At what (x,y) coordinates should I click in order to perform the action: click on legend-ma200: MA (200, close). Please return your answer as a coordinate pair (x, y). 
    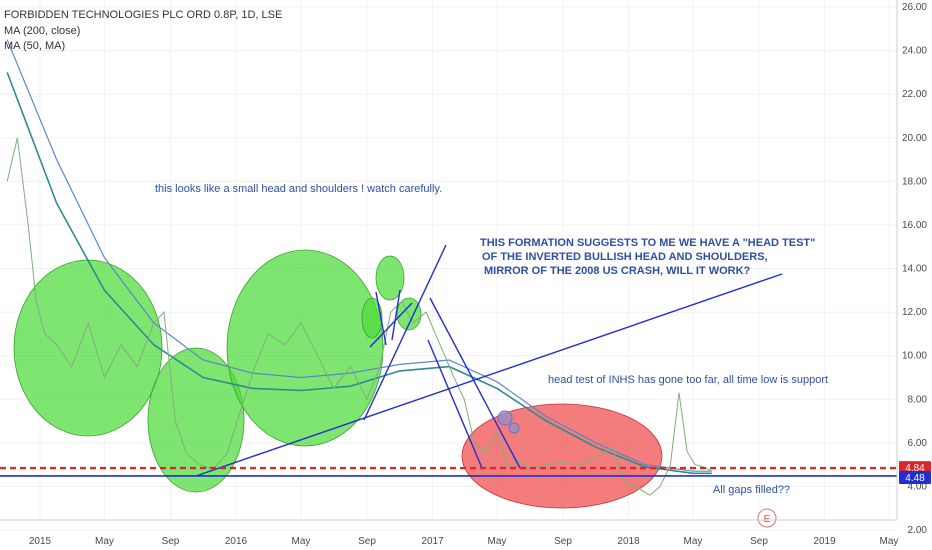
    Looking at the image, I should click on (42, 31).